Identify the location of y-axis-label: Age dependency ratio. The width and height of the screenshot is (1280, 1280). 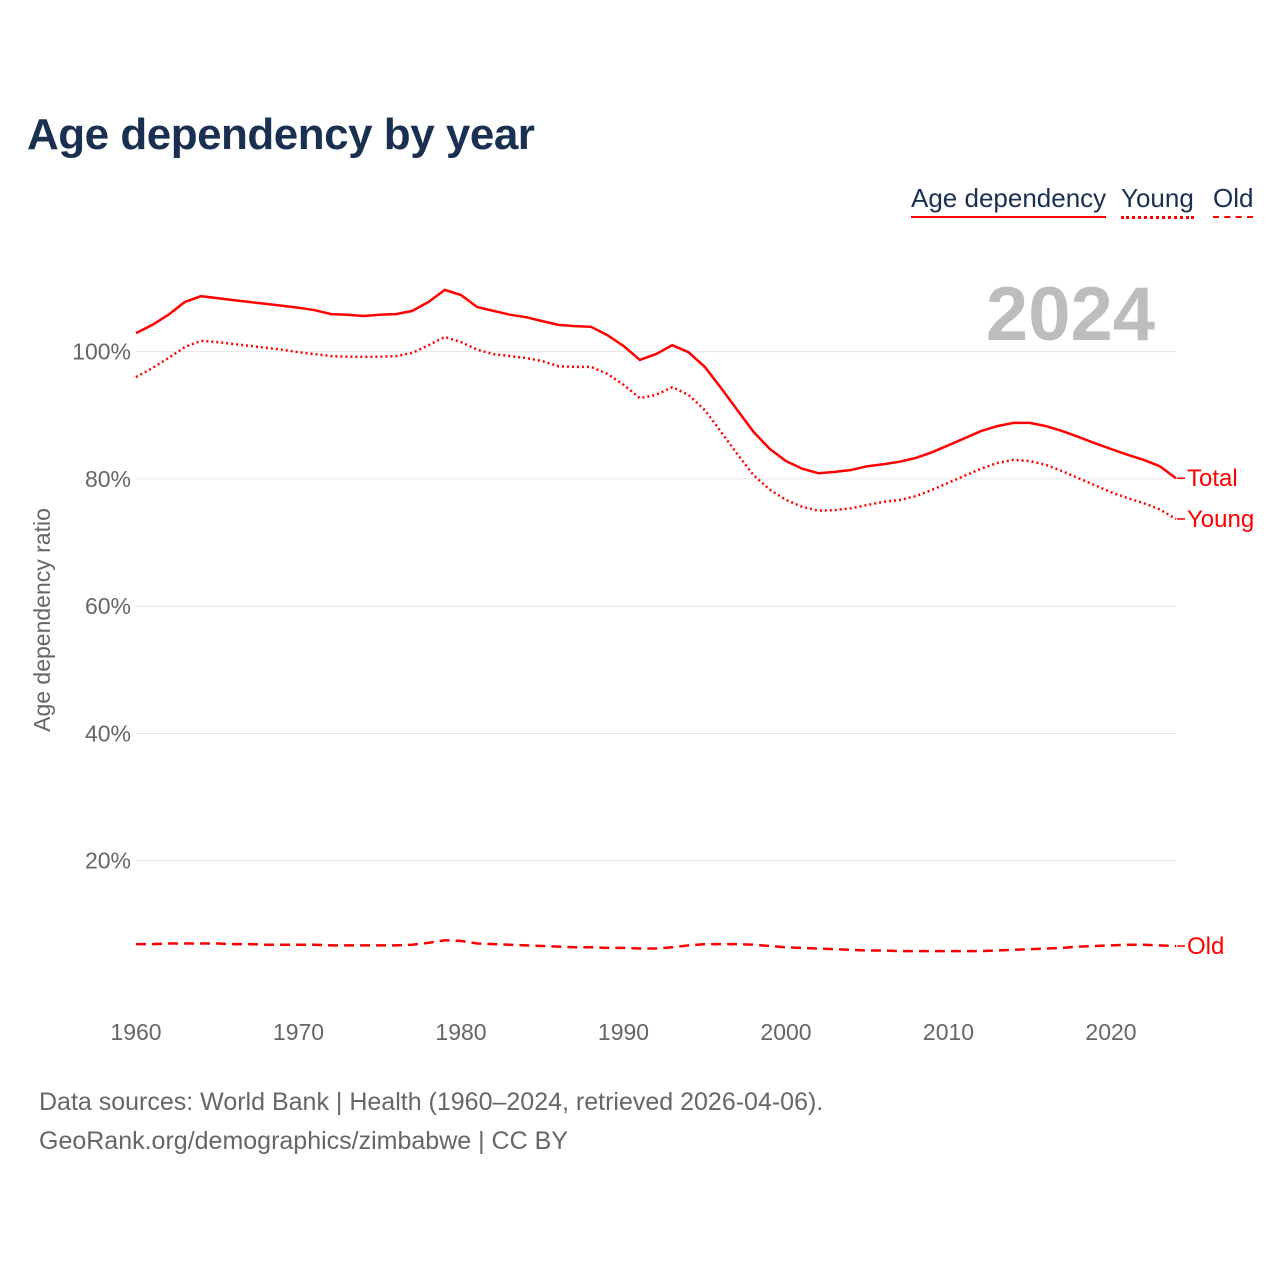
(42, 620).